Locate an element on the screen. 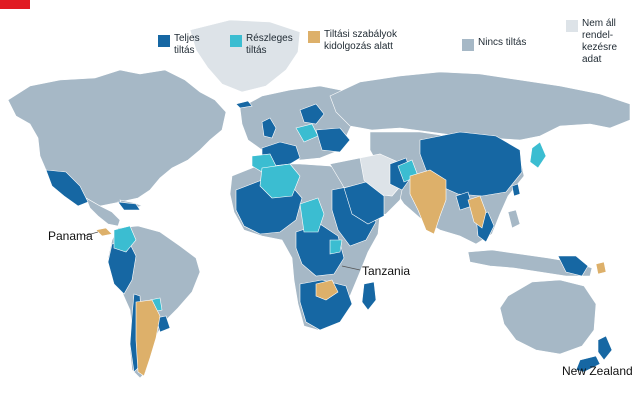 The height and width of the screenshot is (414, 640). legend-swatch-no-ban is located at coordinates (468, 45).